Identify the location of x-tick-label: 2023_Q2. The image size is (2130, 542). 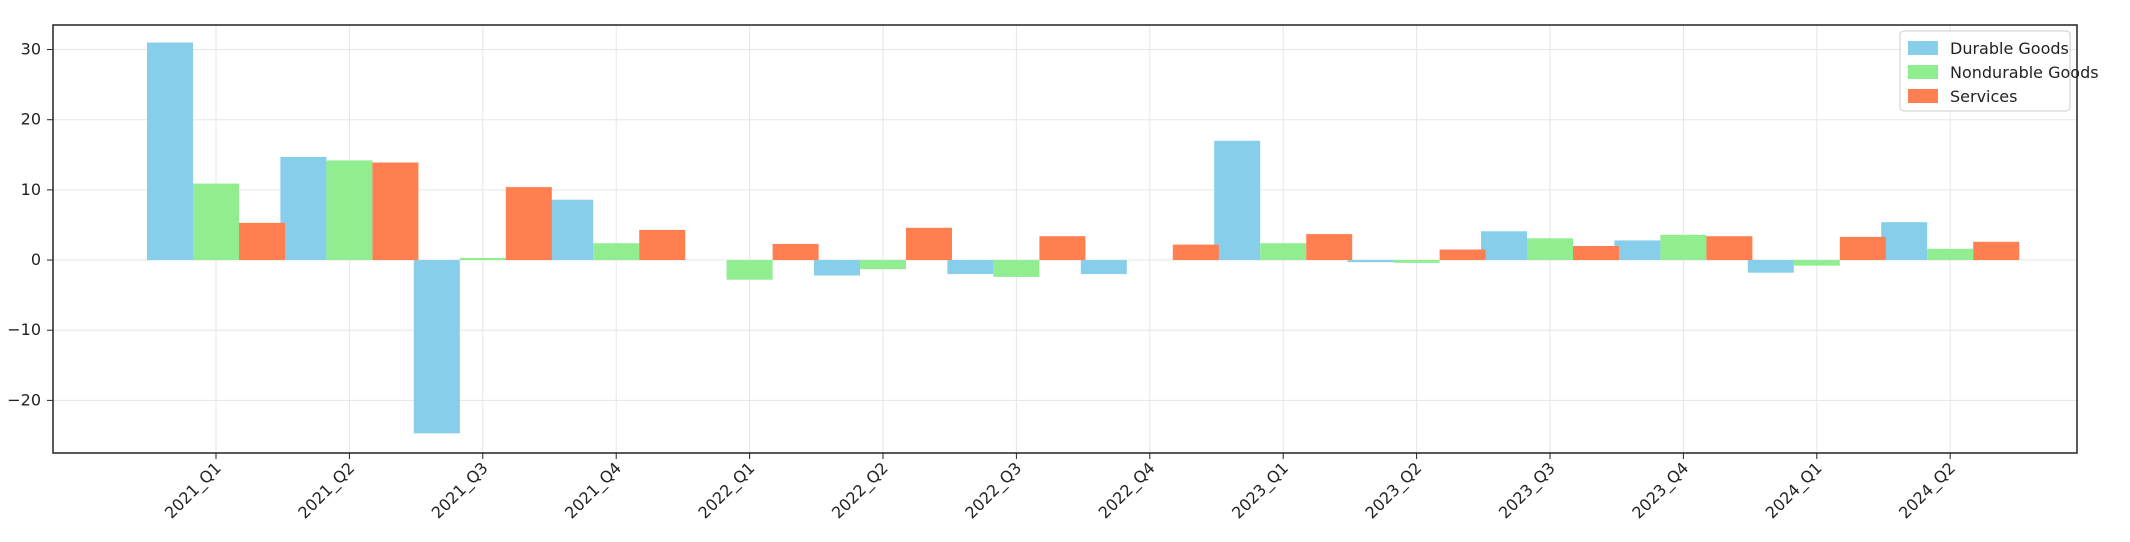
(1393, 490).